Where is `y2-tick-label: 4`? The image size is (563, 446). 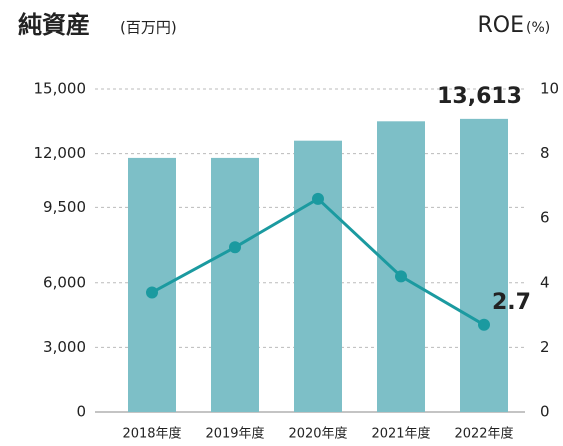
y2-tick-label: 4 is located at coordinates (545, 282).